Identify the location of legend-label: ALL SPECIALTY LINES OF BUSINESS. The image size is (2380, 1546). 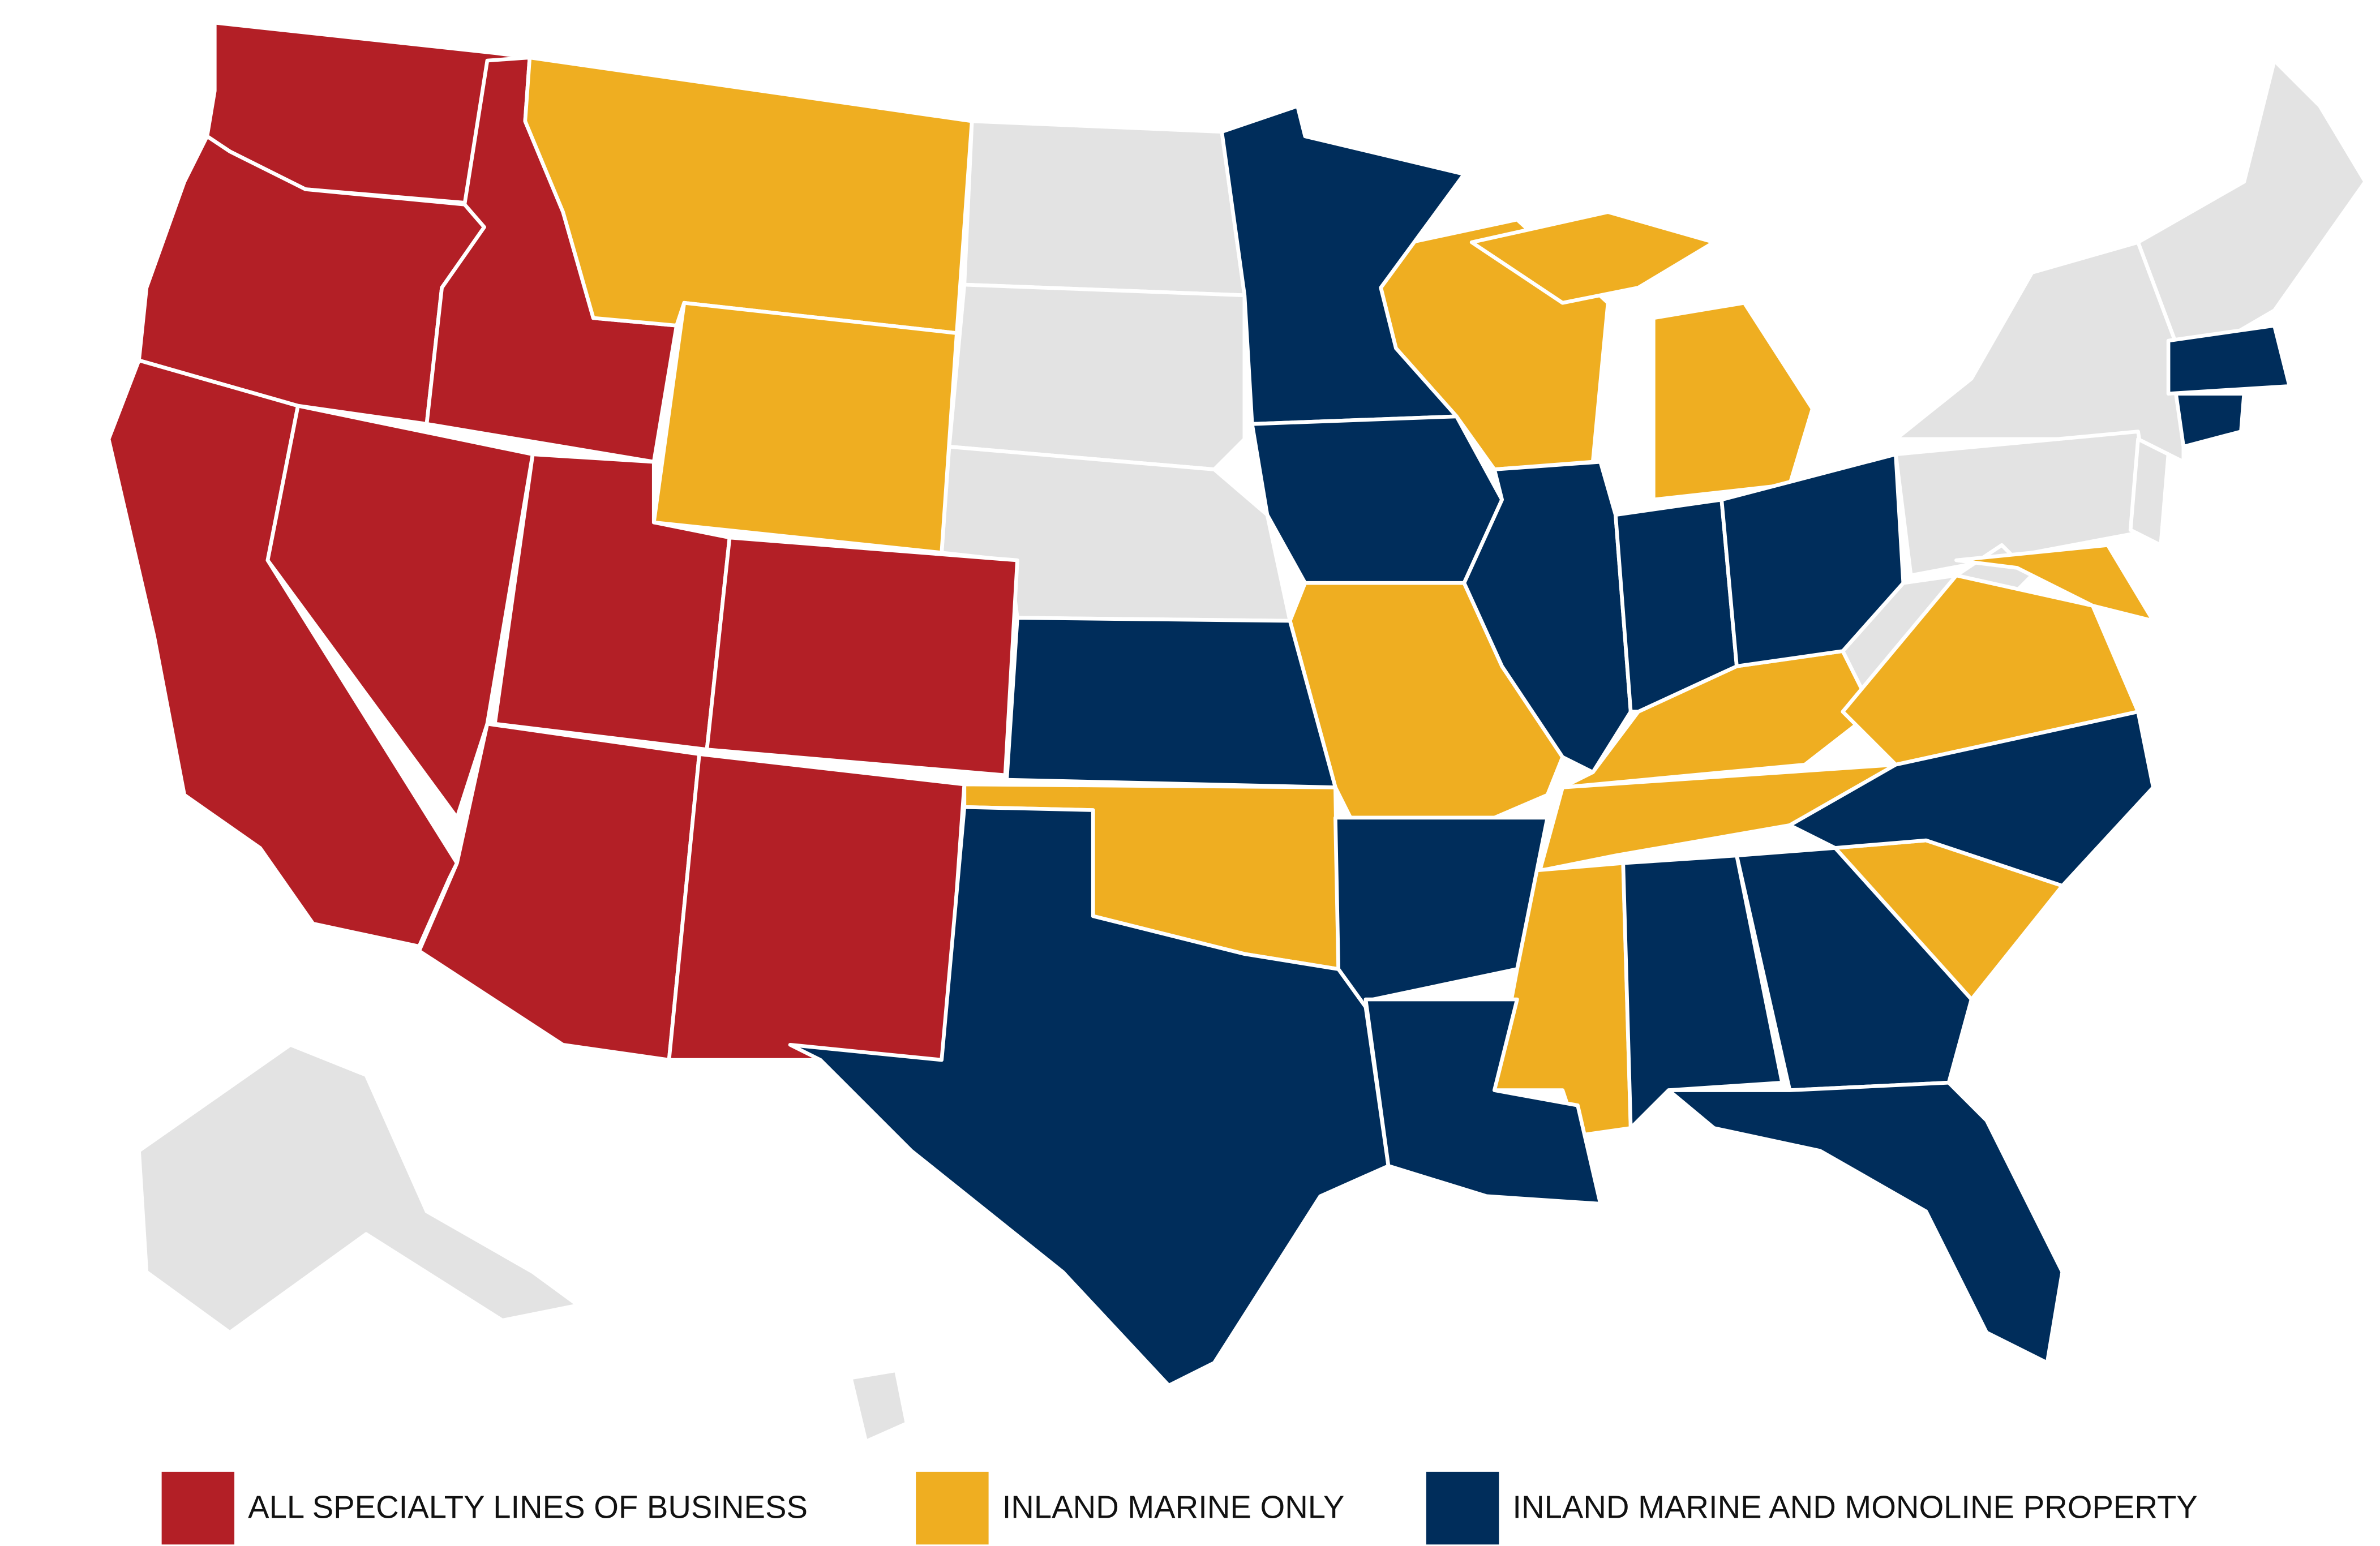
(528, 1507).